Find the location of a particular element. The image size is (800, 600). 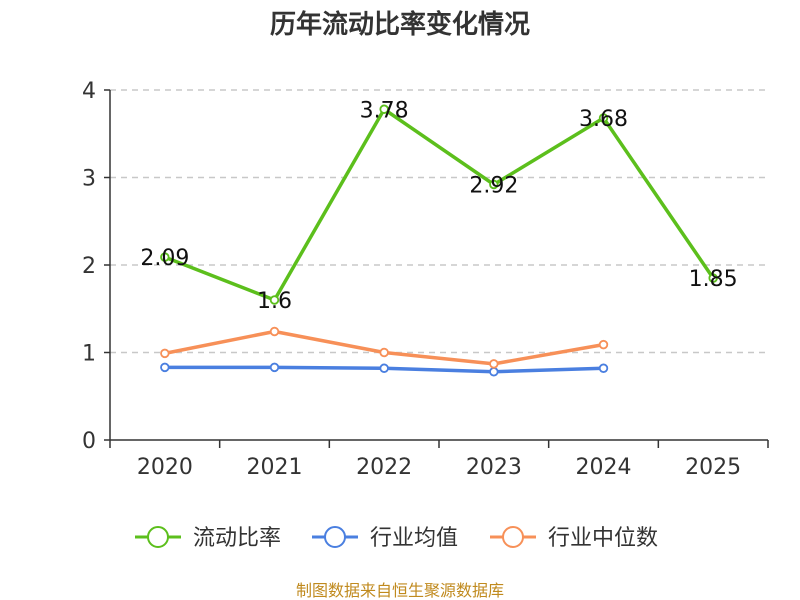

legend-label-0: 流动比率 is located at coordinates (237, 538).